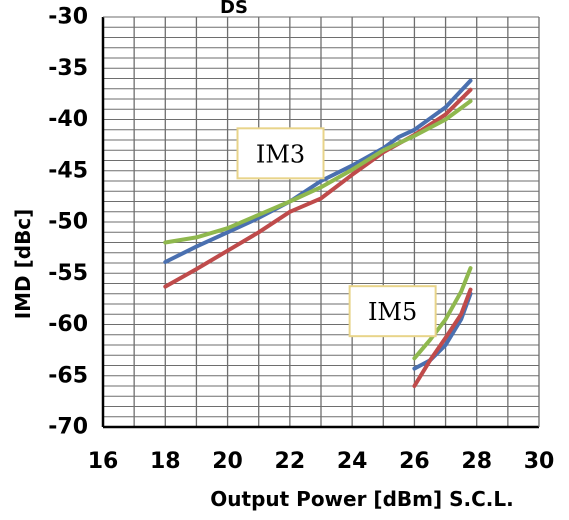 This screenshot has height=520, width=569. What do you see at coordinates (539, 461) in the screenshot?
I see `x-tick-label: 30` at bounding box center [539, 461].